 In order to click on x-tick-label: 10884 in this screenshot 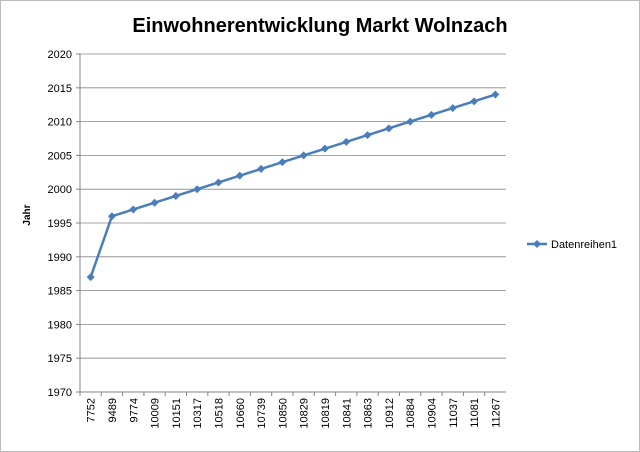, I will do `click(411, 413)`.